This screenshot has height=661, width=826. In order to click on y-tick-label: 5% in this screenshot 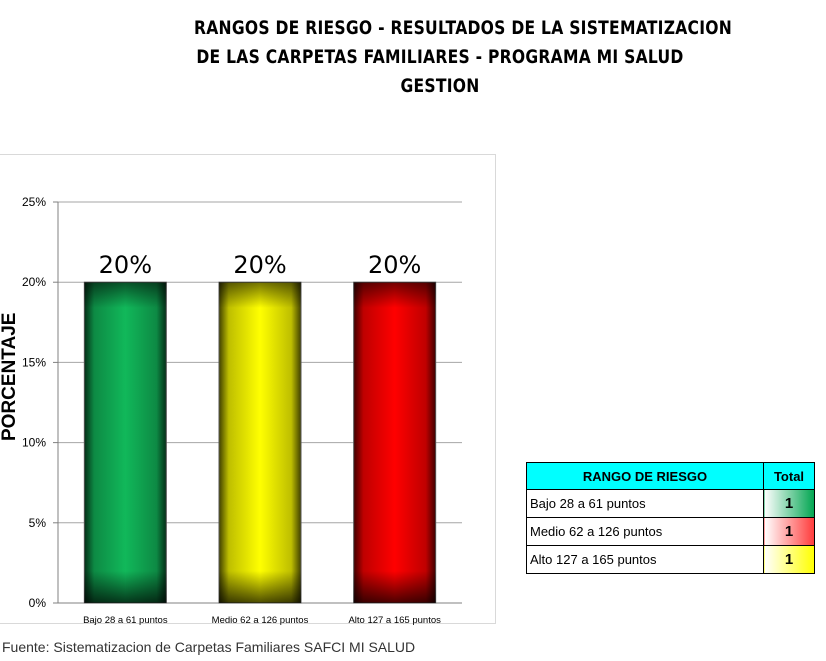, I will do `click(38, 523)`.